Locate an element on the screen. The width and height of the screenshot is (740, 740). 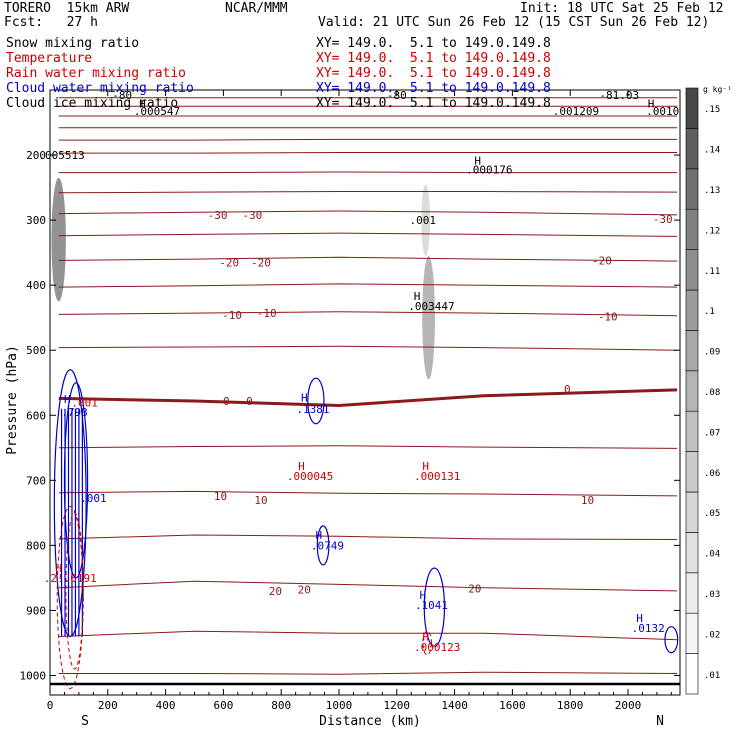
colorbar-label: .05 is located at coordinates (712, 514).